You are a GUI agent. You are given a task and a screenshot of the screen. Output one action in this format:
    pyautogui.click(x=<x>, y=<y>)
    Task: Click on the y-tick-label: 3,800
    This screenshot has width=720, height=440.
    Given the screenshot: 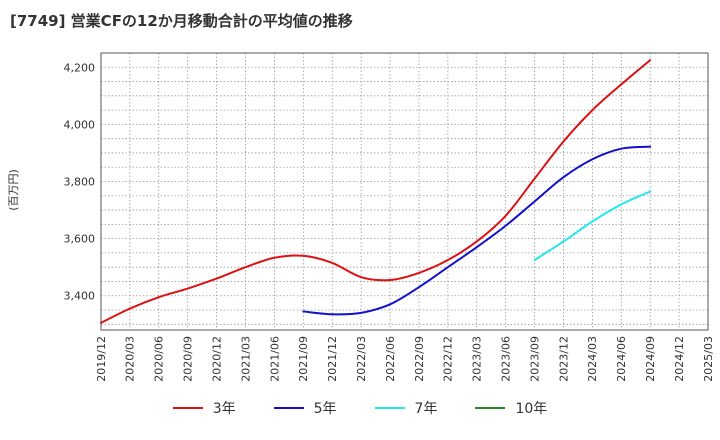 What is the action you would take?
    pyautogui.click(x=80, y=182)
    